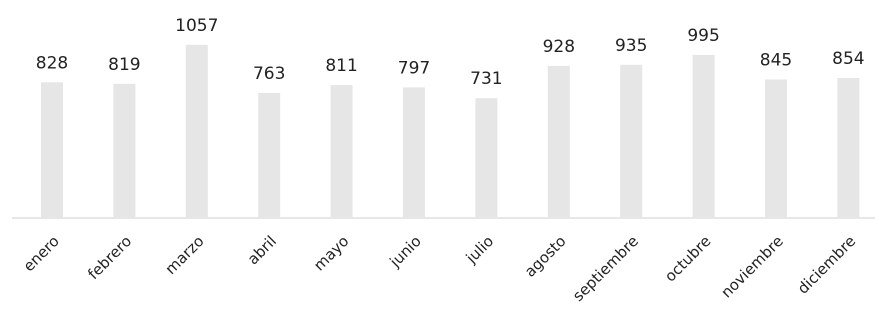  What do you see at coordinates (776, 148) in the screenshot?
I see `bar-noviembre` at bounding box center [776, 148].